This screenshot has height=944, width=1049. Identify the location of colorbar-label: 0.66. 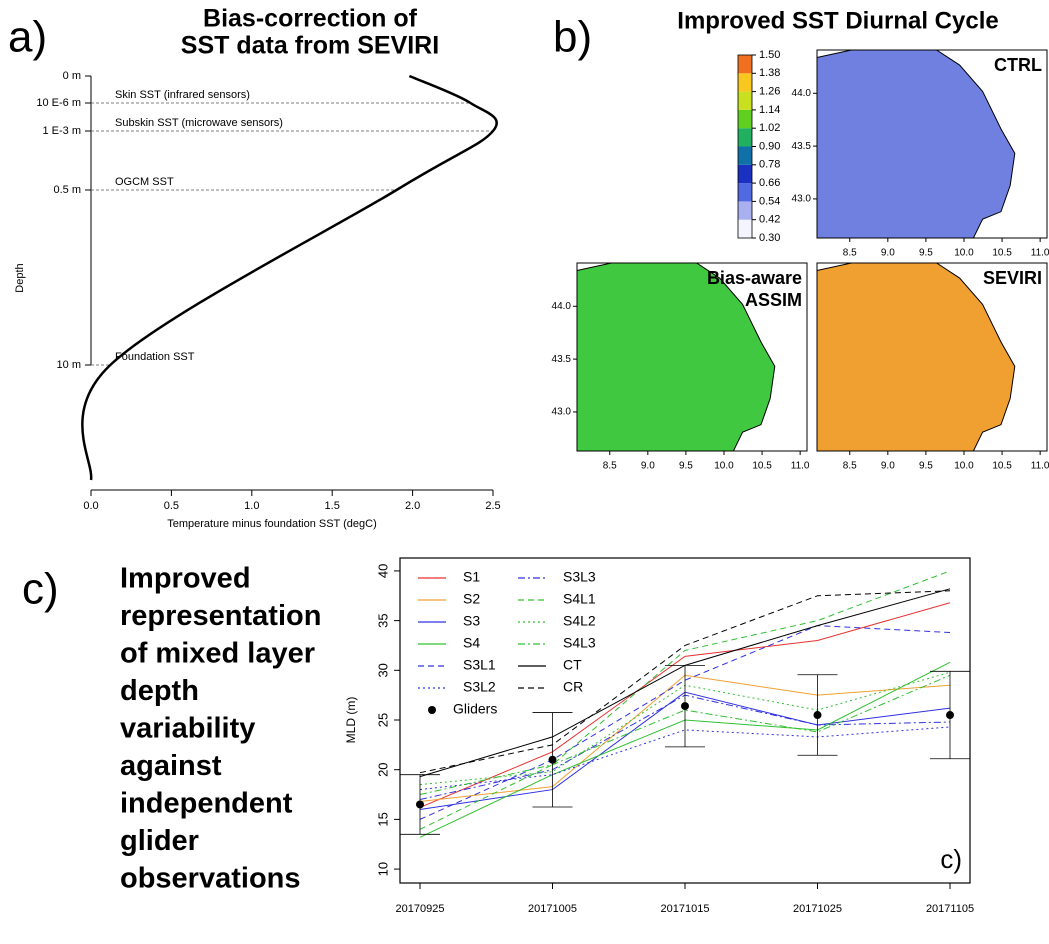
(769, 183).